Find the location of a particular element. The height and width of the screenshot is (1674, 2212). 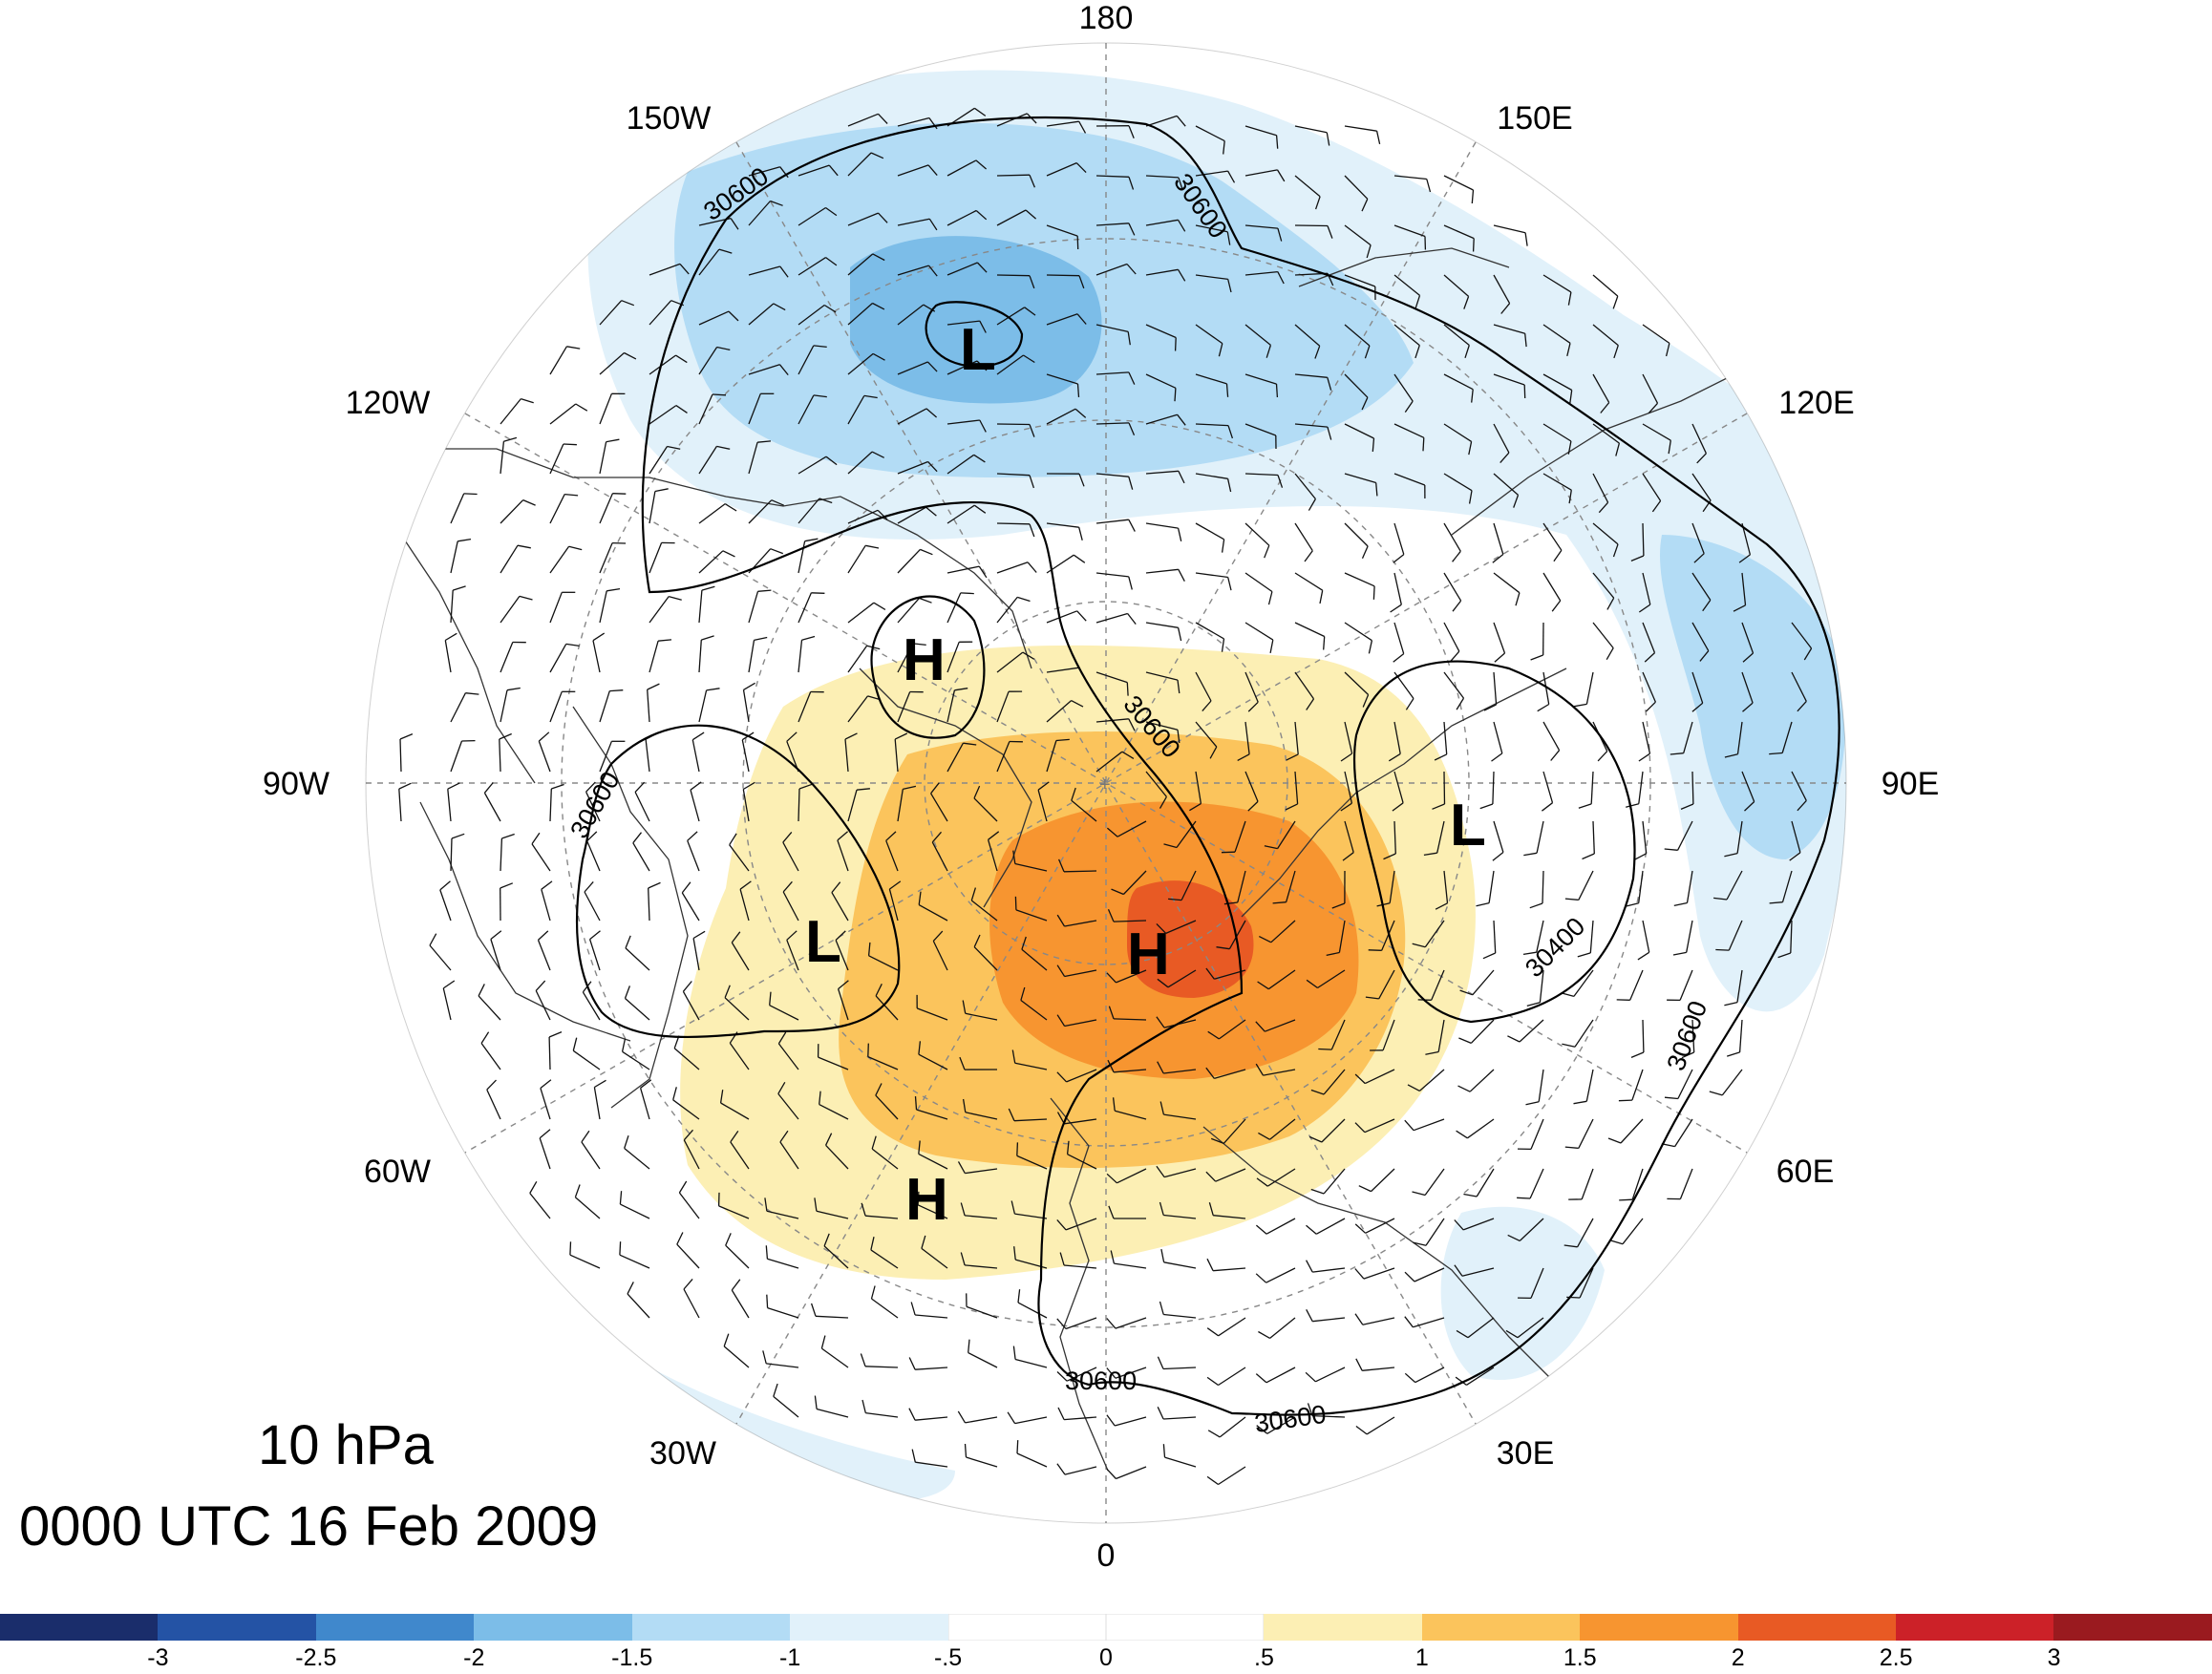

colorbar-tick-label: 3 is located at coordinates (2054, 1657).